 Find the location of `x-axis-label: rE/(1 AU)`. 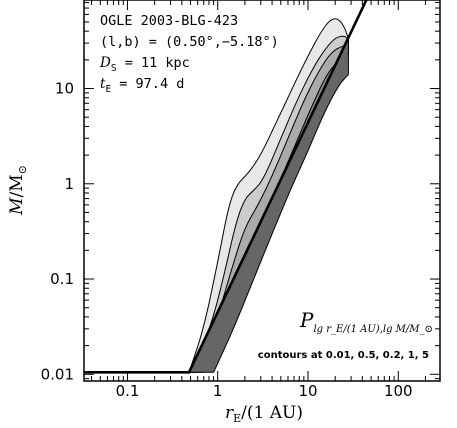

x-axis-label: rE/(1 AU) is located at coordinates (264, 414).